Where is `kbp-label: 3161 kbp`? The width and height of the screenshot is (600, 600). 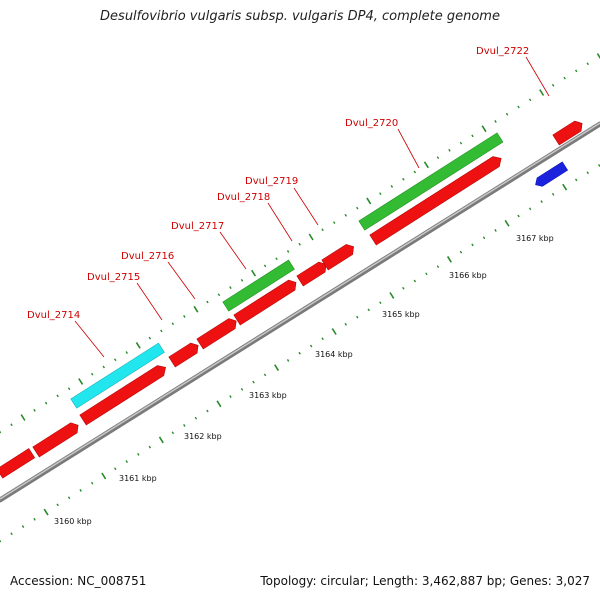
kbp-label: 3161 kbp is located at coordinates (138, 478).